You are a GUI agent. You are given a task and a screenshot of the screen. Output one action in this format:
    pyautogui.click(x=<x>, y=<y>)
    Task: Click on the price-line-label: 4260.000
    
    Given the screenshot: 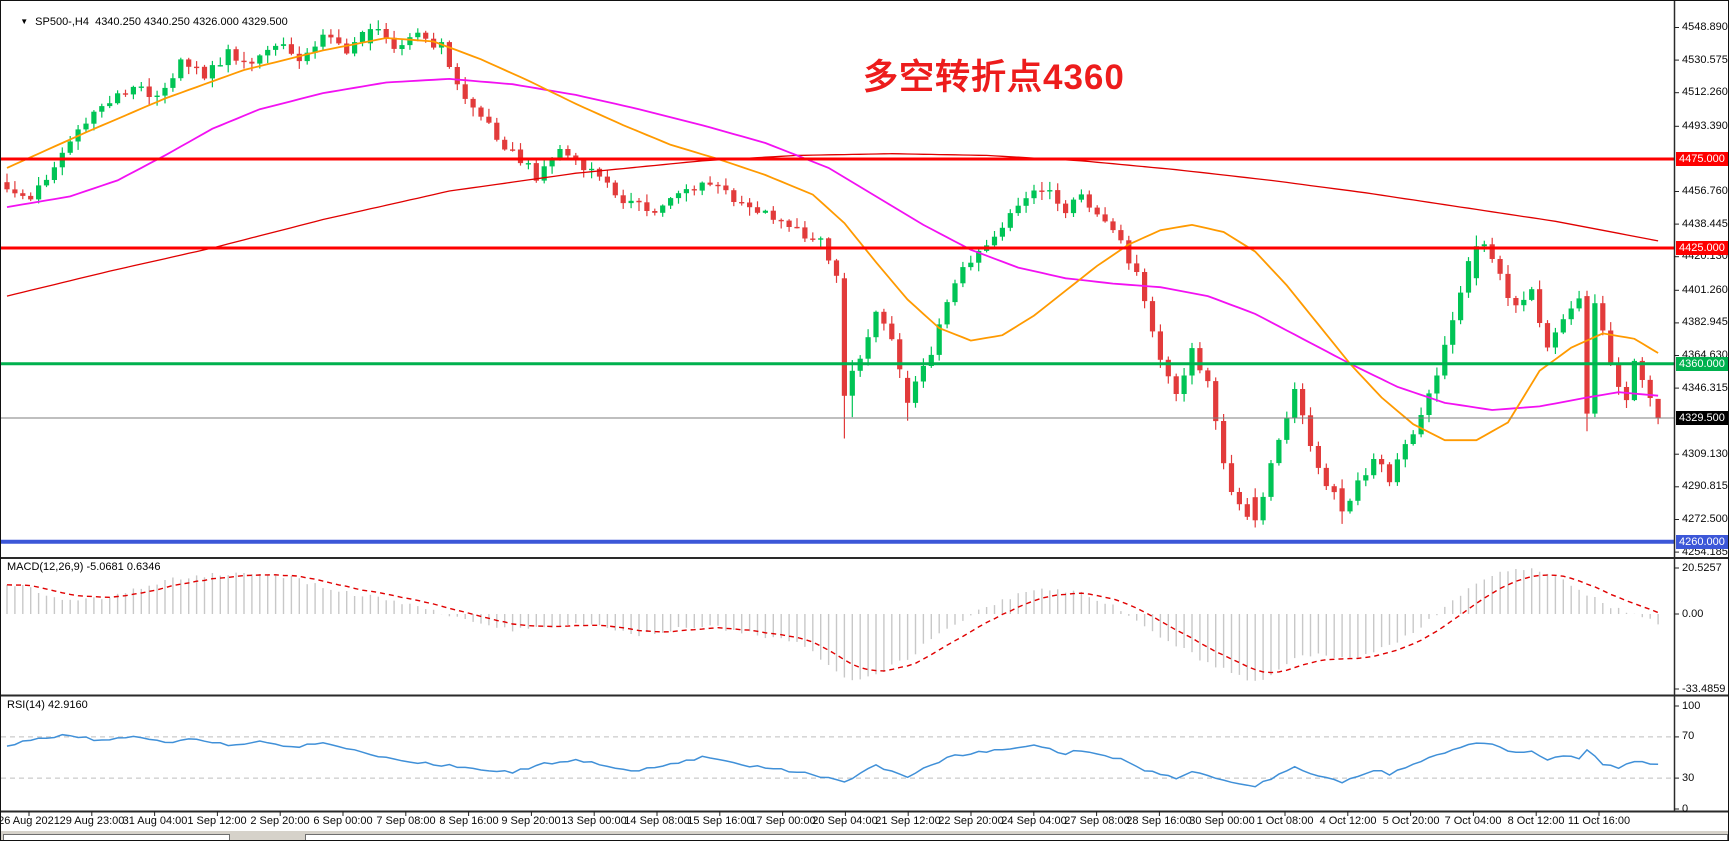 What is the action you would take?
    pyautogui.click(x=1702, y=542)
    